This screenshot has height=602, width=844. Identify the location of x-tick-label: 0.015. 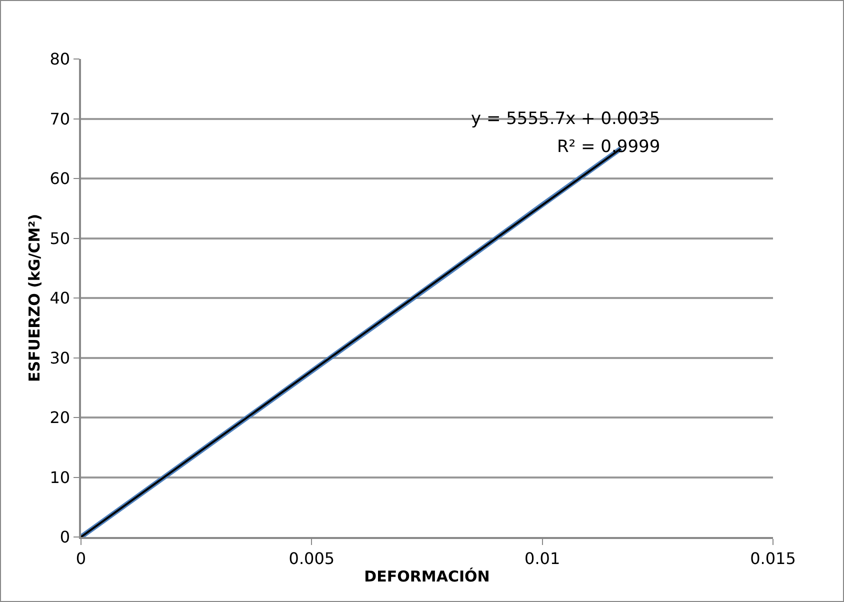
(773, 558).